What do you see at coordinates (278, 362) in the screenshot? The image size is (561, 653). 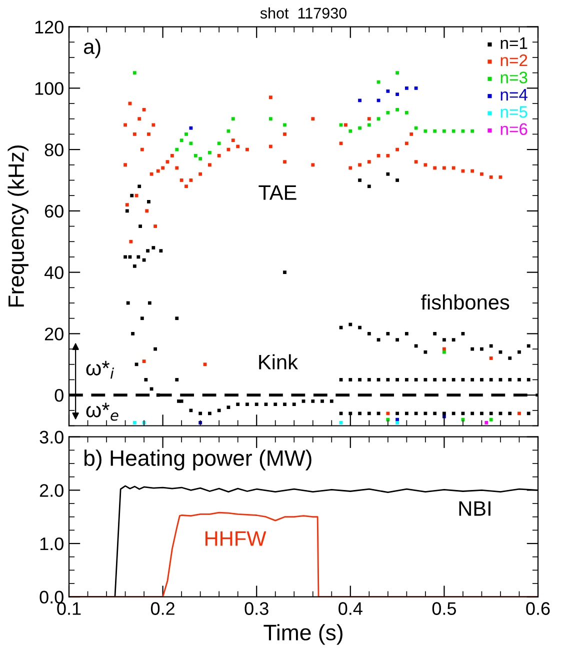 I see `annotation: Kink` at bounding box center [278, 362].